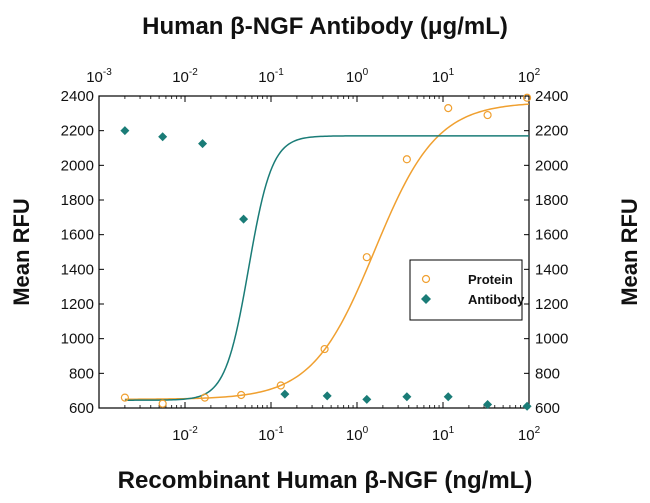 The width and height of the screenshot is (650, 503). Describe the element at coordinates (551, 304) in the screenshot. I see `y-tick-label-right: 1200` at that location.